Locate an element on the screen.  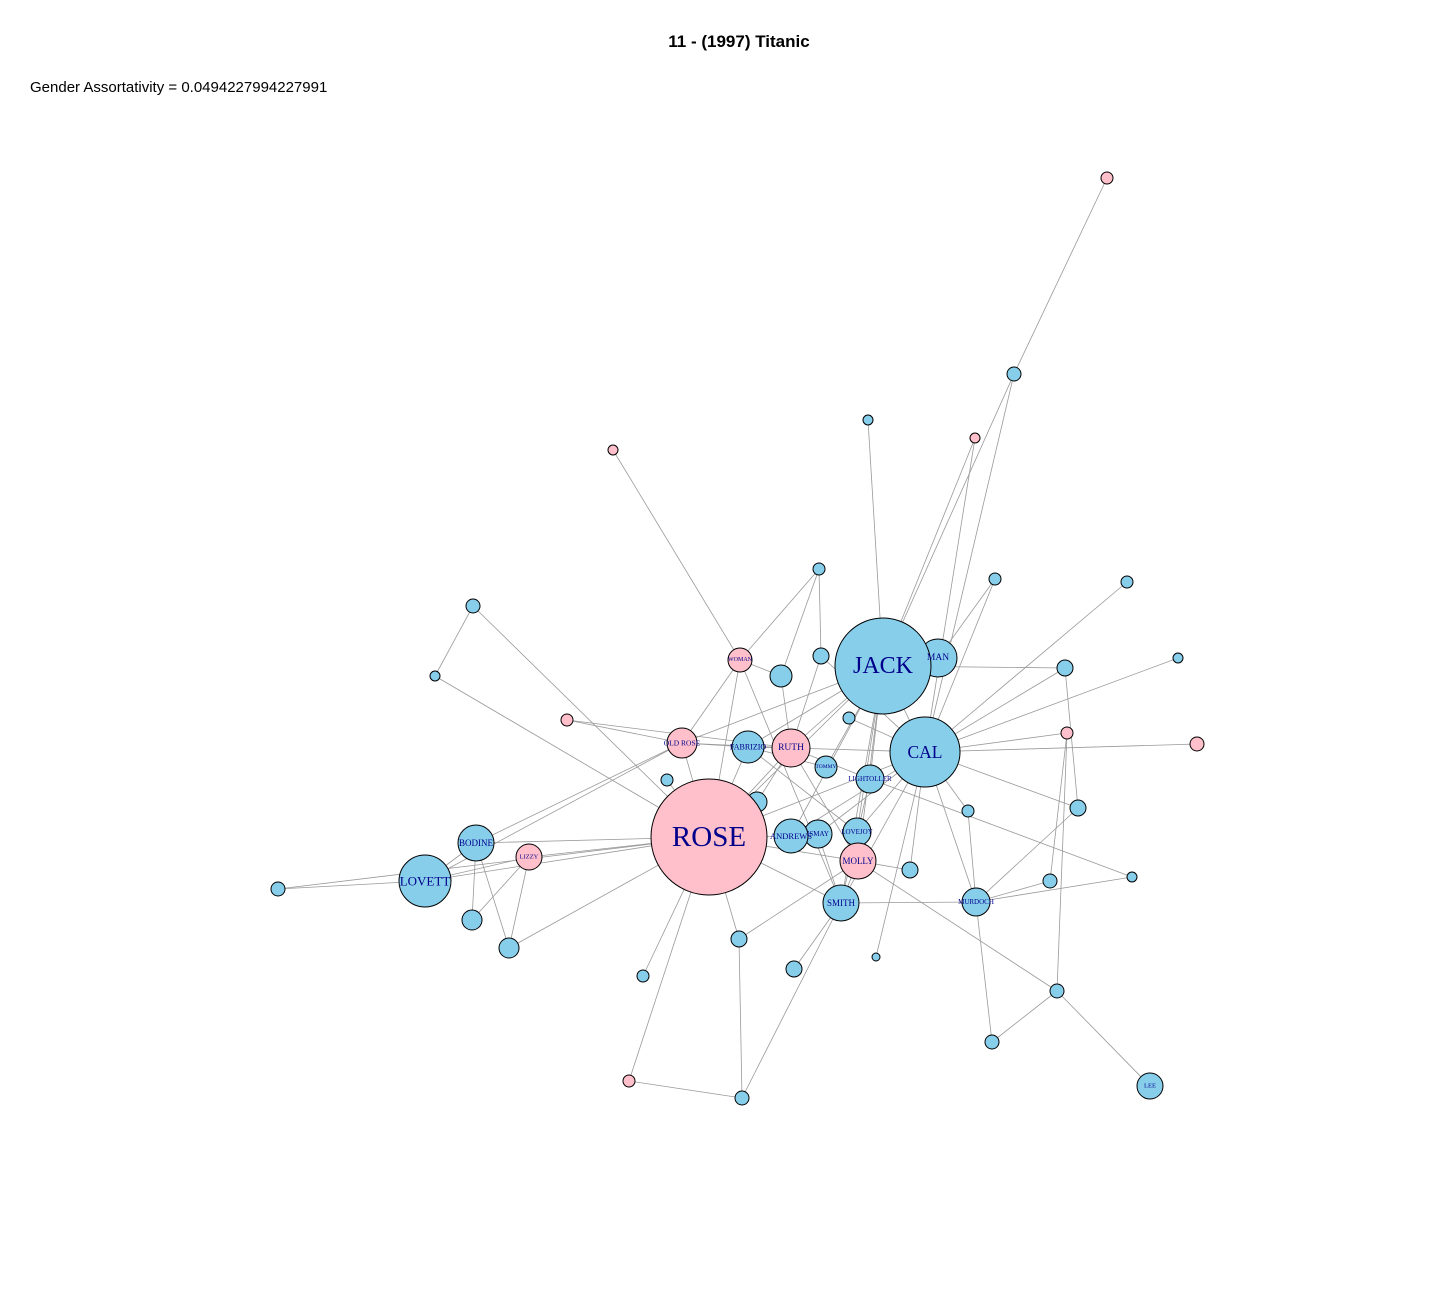
node-label: LEE is located at coordinates (1150, 1086).